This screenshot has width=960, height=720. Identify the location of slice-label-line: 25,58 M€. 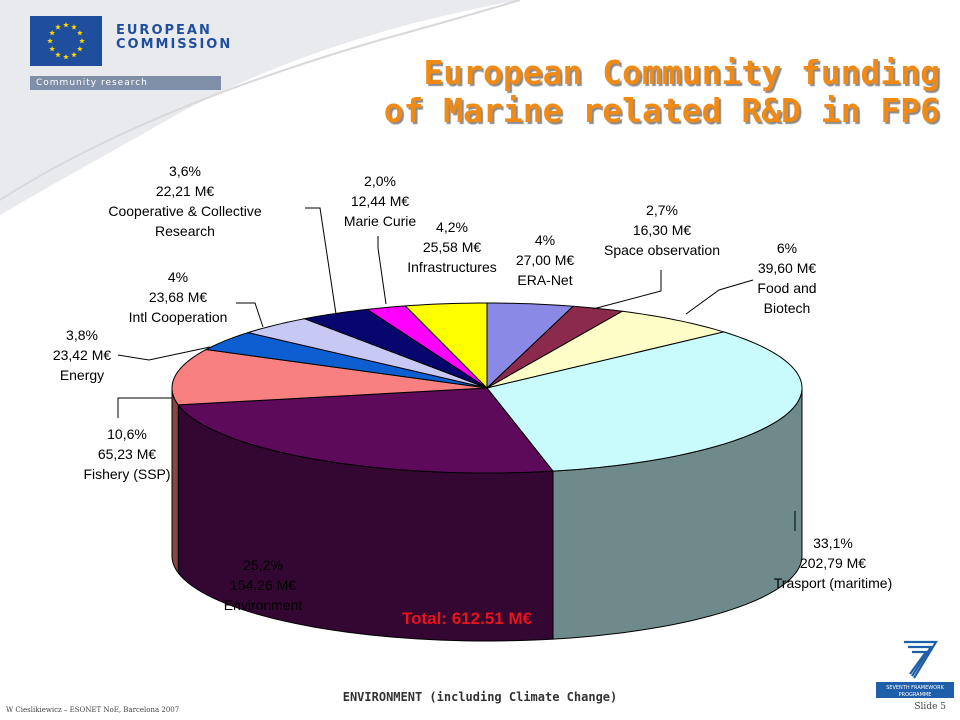
(452, 247).